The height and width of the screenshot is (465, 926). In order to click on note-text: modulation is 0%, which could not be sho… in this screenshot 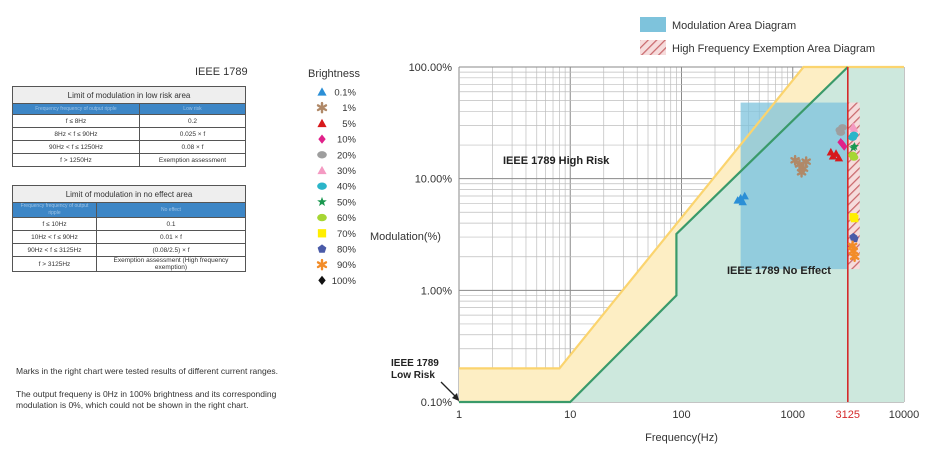, I will do `click(132, 405)`.